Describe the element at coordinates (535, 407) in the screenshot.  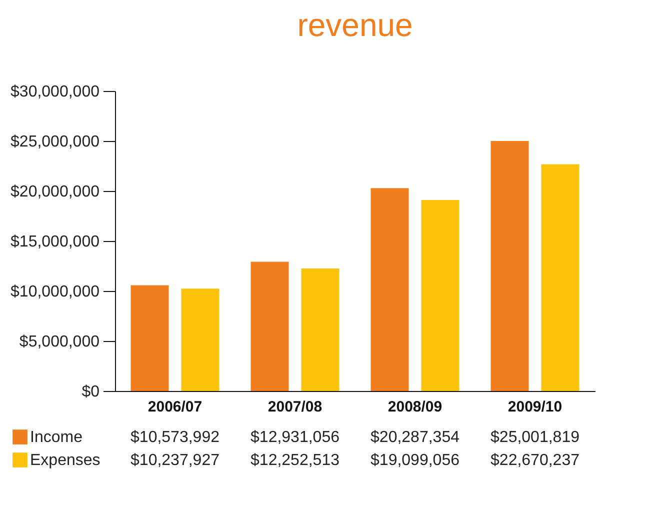
I see `x-tick-label: 2009/10` at that location.